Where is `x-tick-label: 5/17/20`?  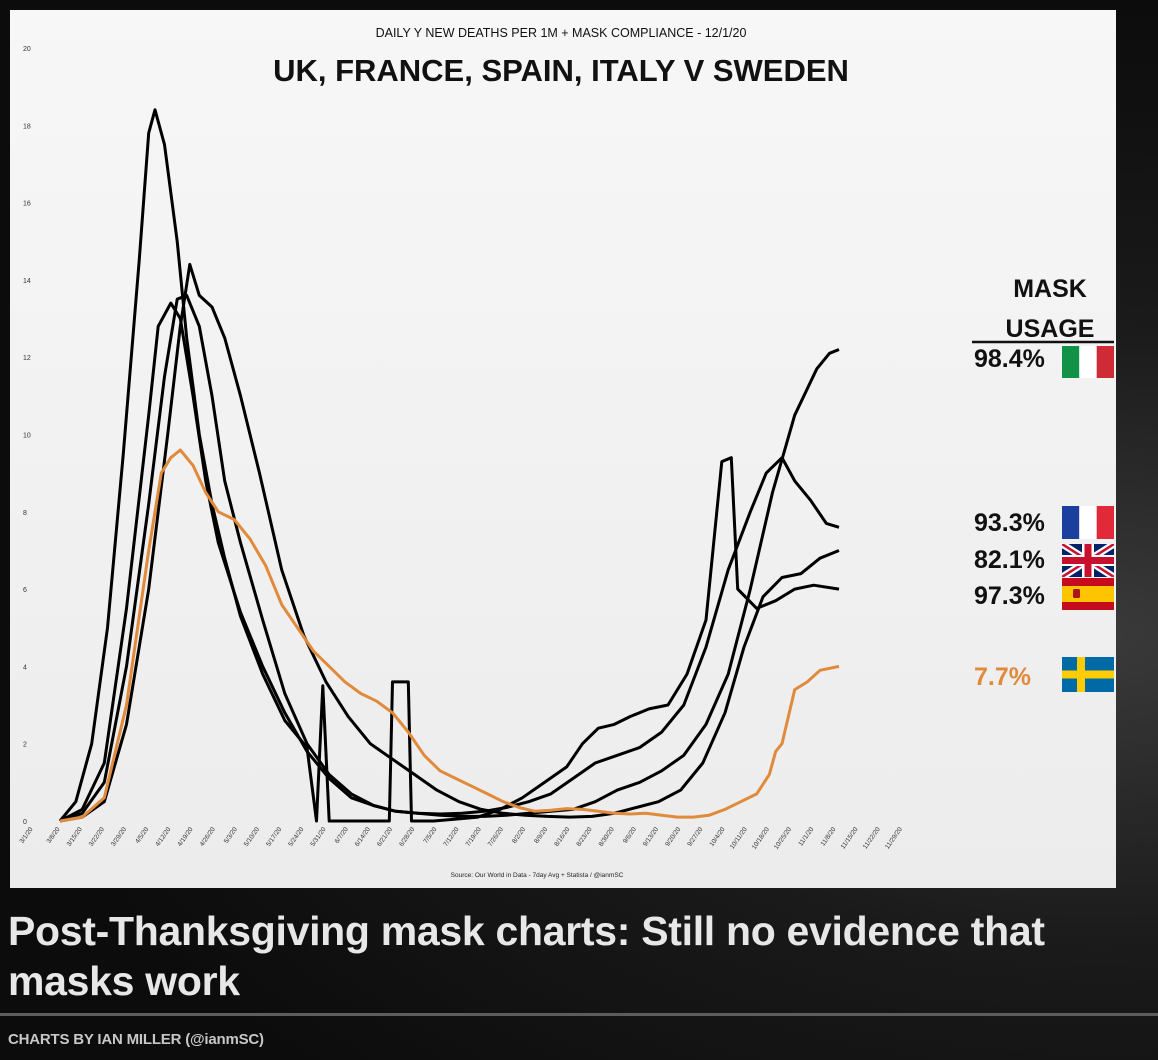 x-tick-label: 5/17/20 is located at coordinates (274, 837).